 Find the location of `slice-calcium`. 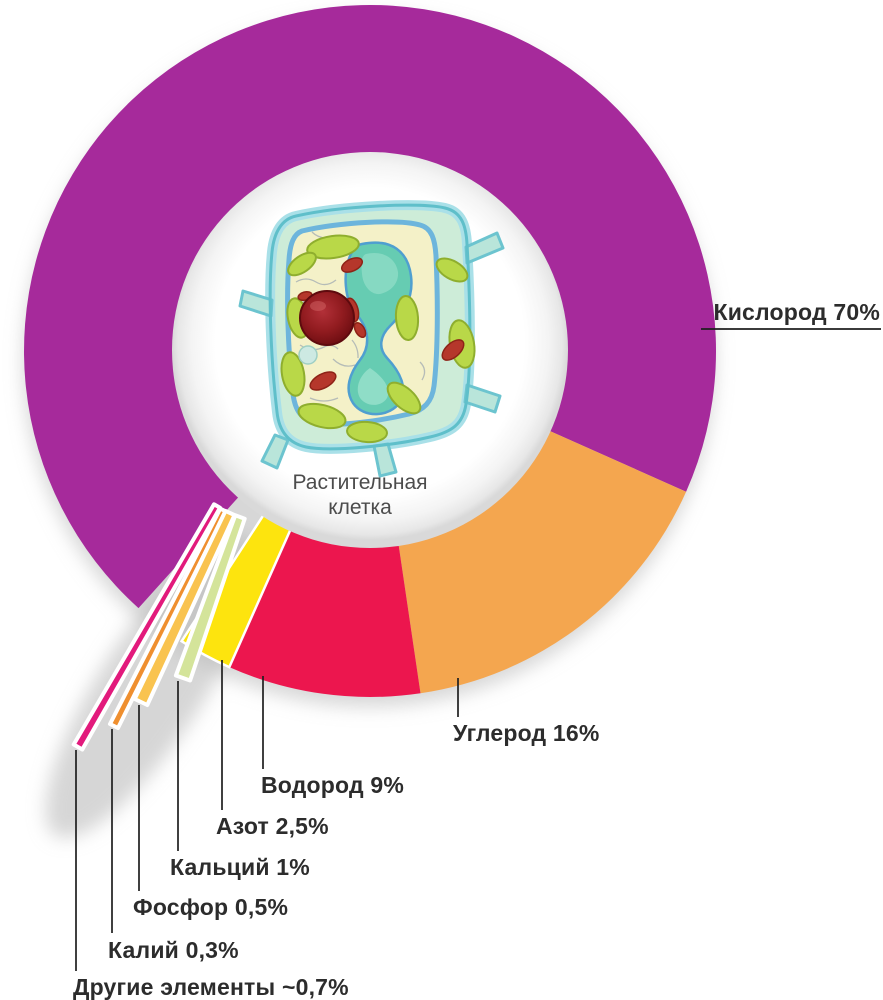

slice-calcium is located at coordinates (210, 598).